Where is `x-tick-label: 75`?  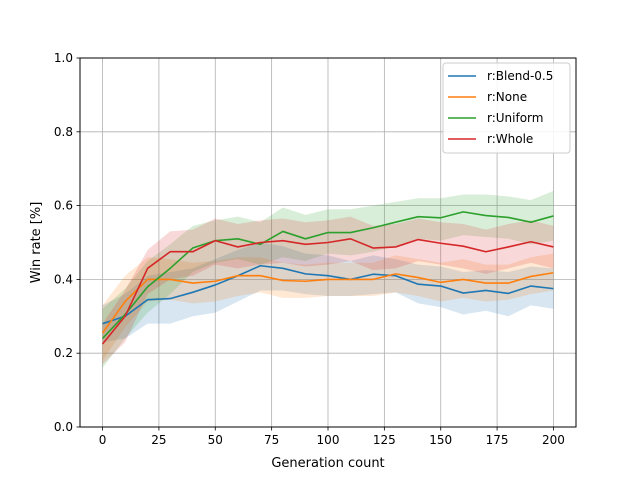
x-tick-label: 75 is located at coordinates (271, 440).